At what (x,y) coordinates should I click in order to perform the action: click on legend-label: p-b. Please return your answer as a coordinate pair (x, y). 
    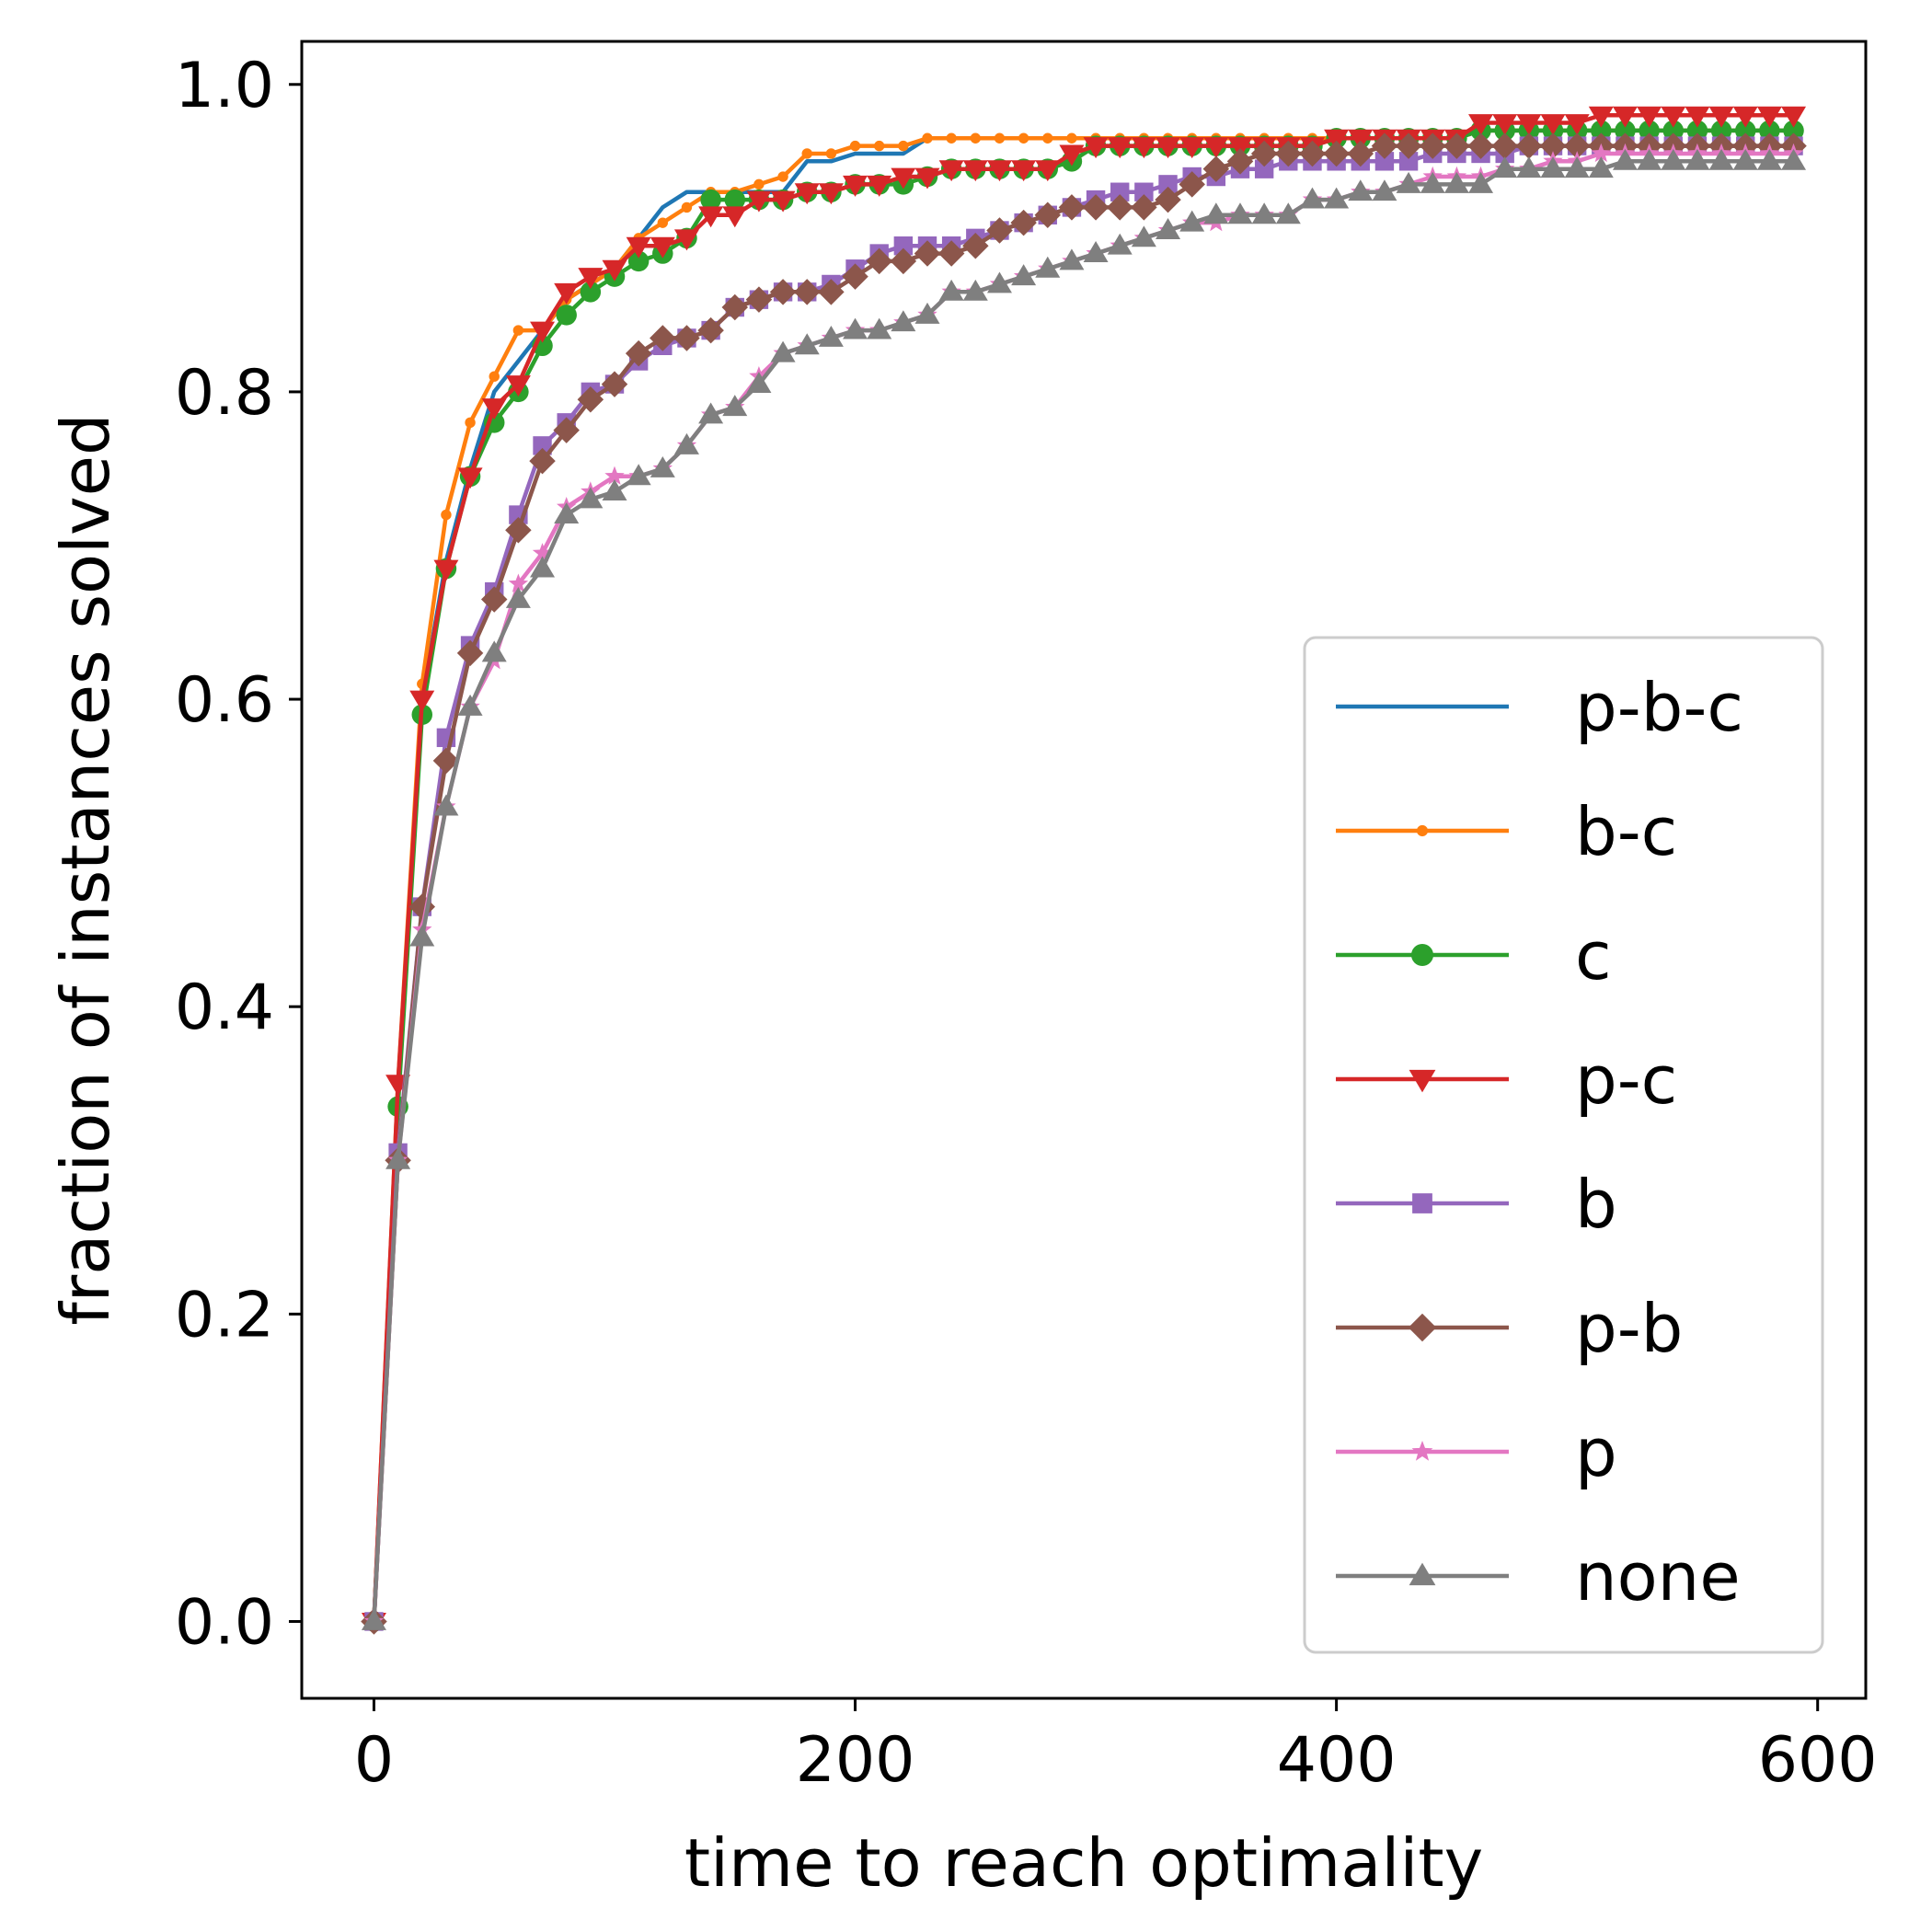
    Looking at the image, I should click on (1629, 1328).